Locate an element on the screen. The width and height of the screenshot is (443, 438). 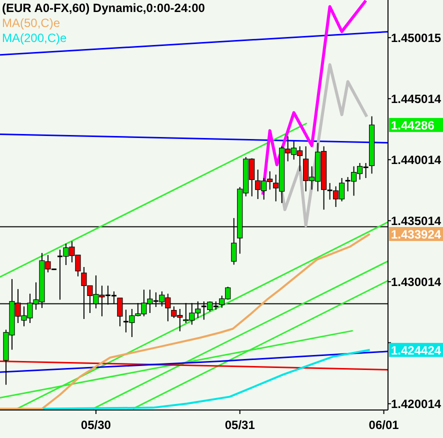
y-tick-label: 1.420014 is located at coordinates (416, 404).